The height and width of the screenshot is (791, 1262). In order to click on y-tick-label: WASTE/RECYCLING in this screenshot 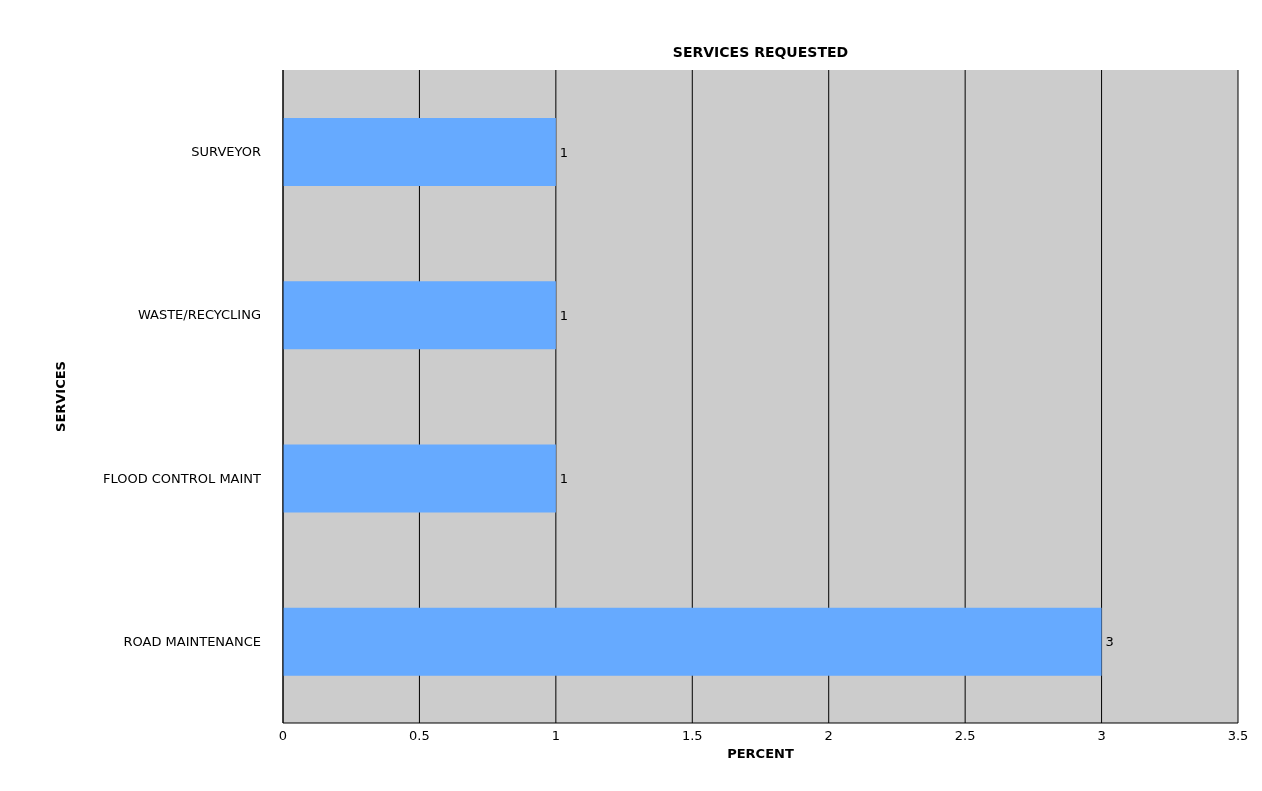, I will do `click(199, 315)`.